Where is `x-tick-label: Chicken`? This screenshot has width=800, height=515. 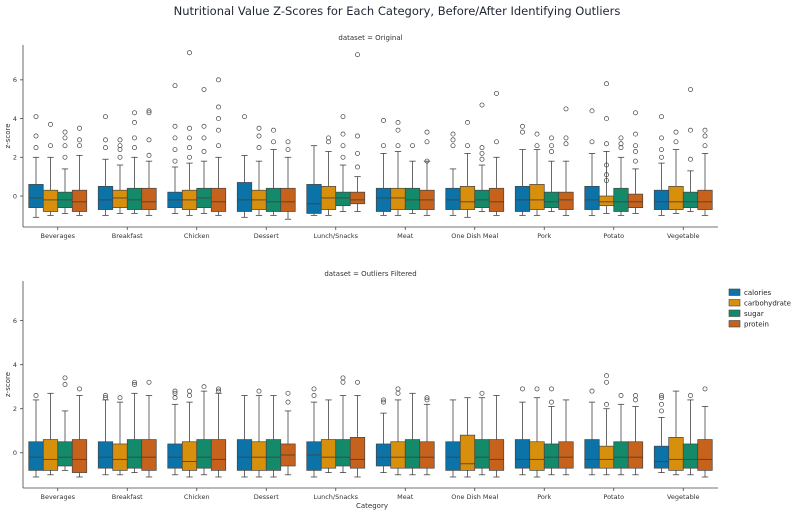 x-tick-label: Chicken is located at coordinates (197, 236).